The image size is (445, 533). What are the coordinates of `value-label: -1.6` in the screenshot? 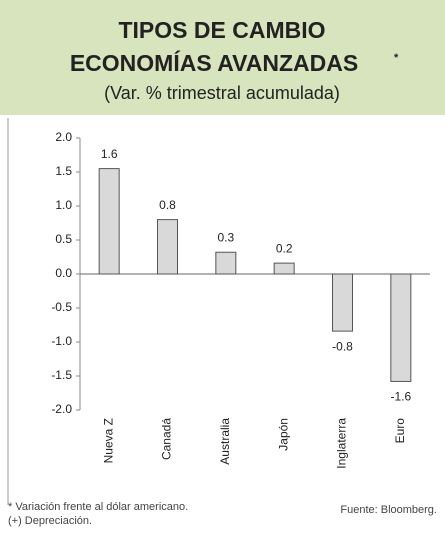 It's located at (400, 397).